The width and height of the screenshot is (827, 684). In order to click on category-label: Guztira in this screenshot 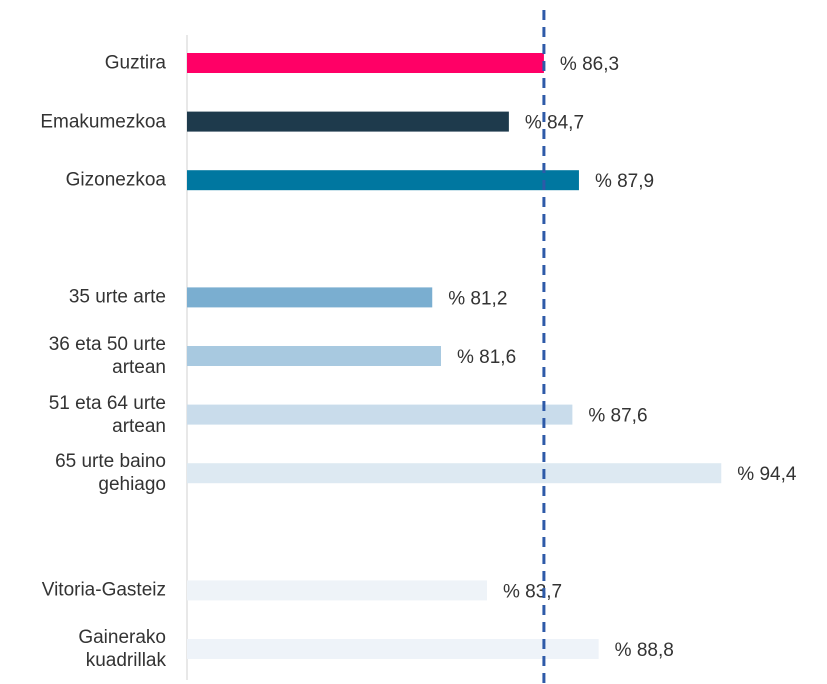, I will do `click(135, 63)`.